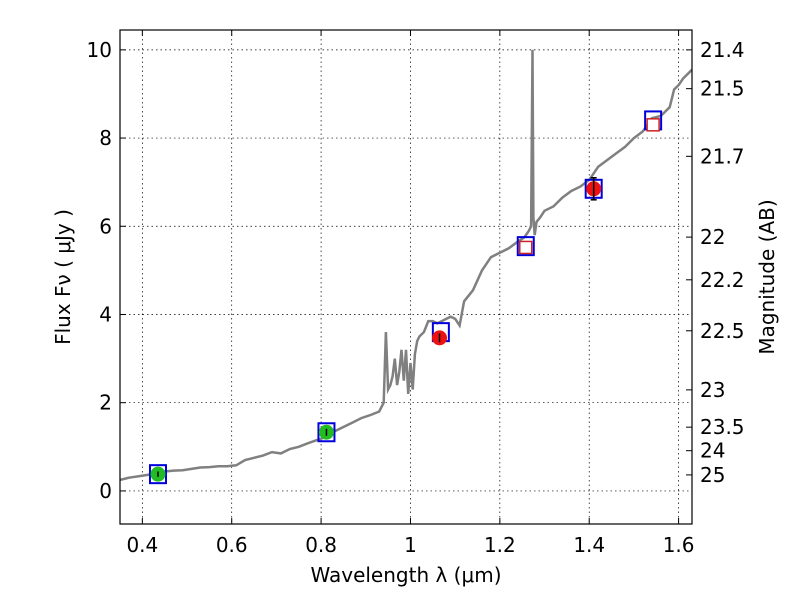 This screenshot has width=800, height=600. I want to click on x-tick-label: 1.4, so click(589, 545).